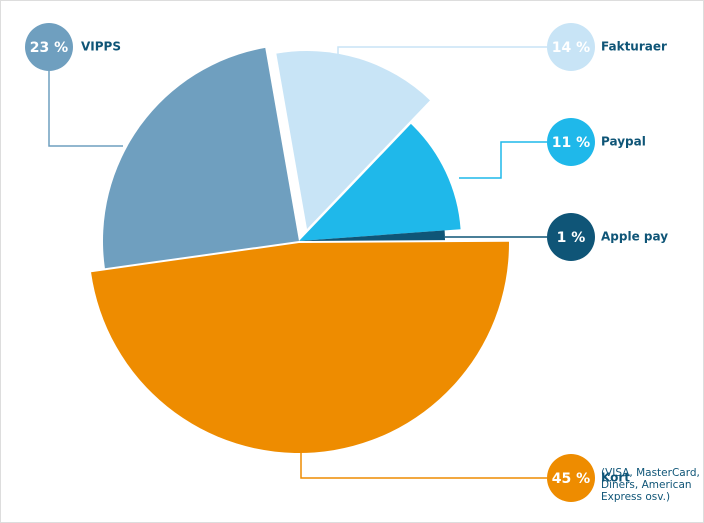 The height and width of the screenshot is (523, 704). I want to click on legend-label: Fakturaer, so click(634, 47).